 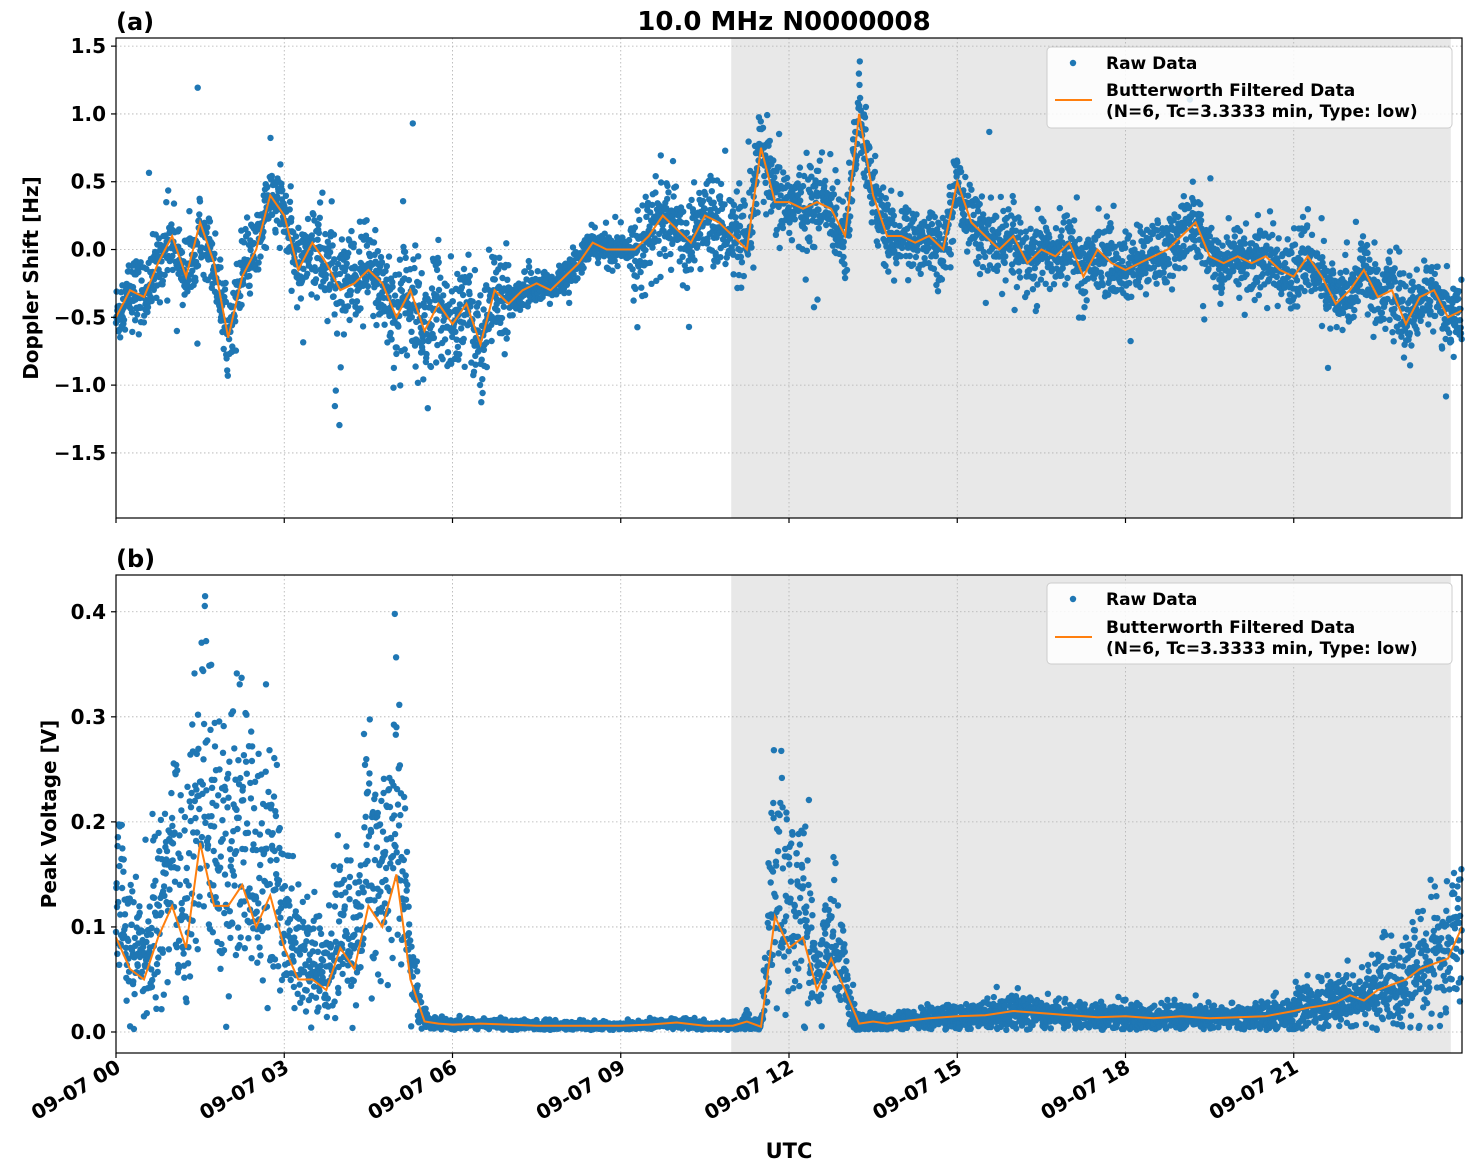 I want to click on panel-a-legend-raw-label: Raw Data, so click(x=1151, y=64).